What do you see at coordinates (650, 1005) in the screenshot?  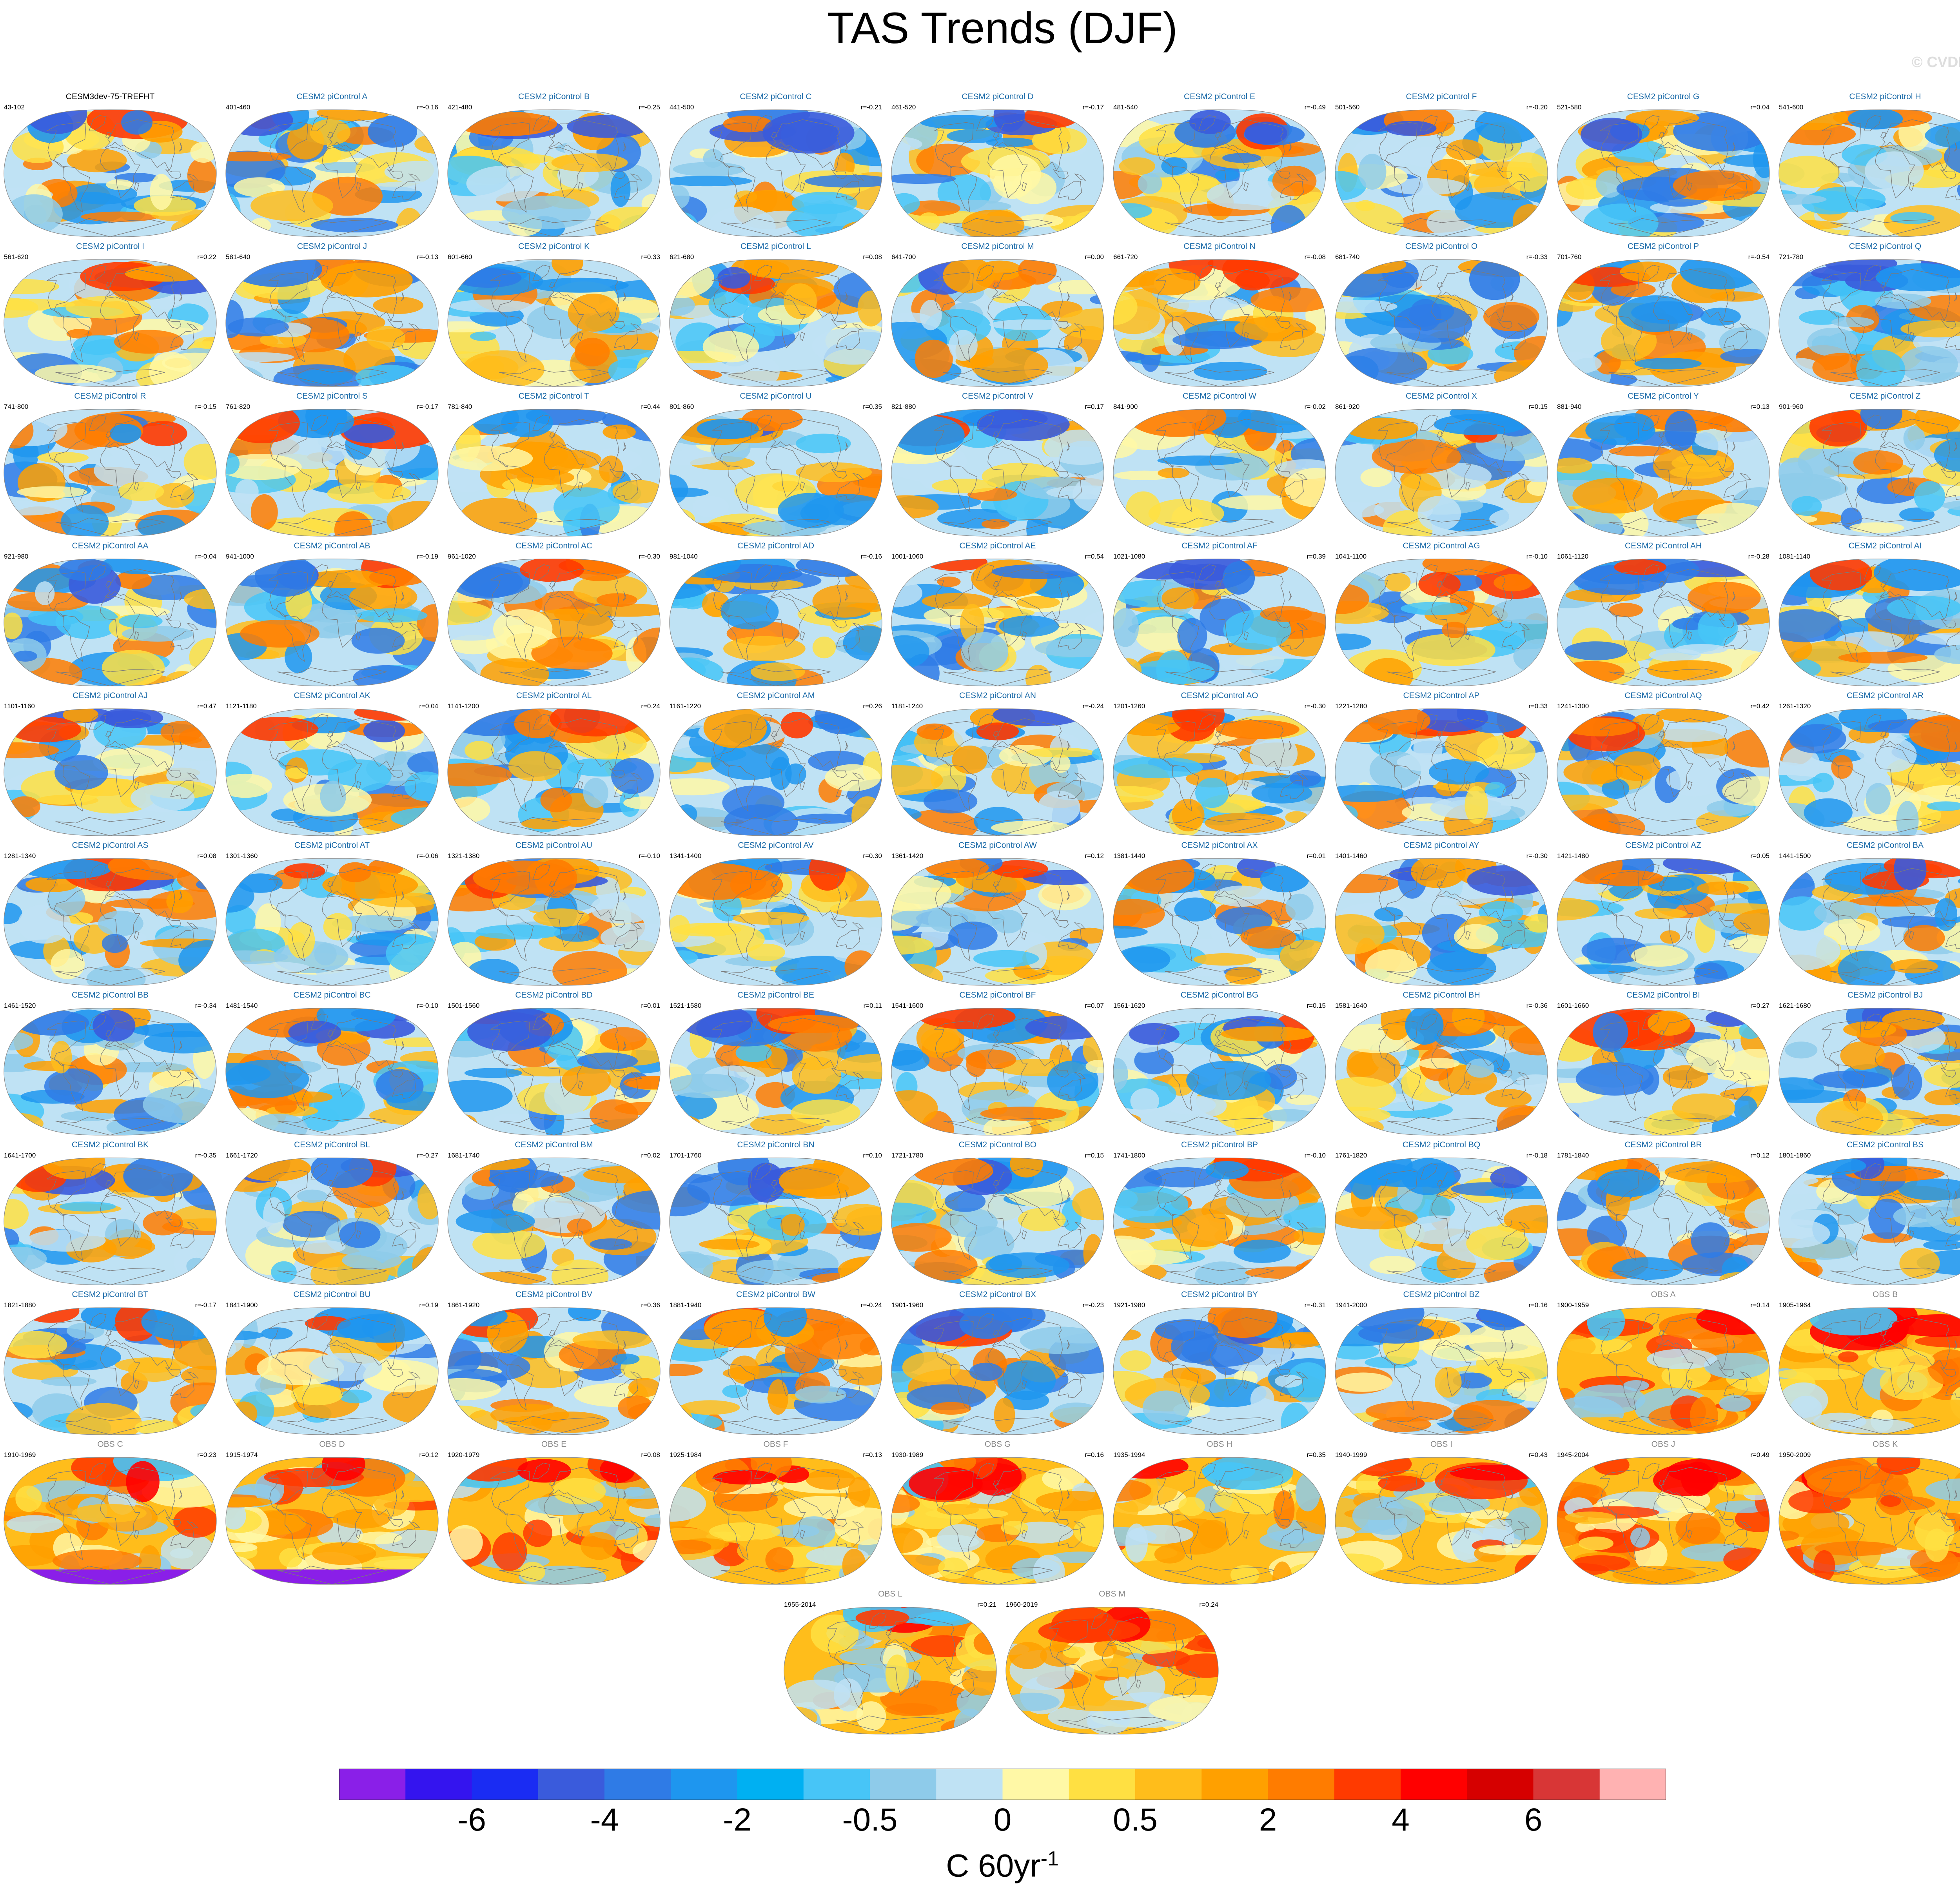 I see `panel-correlation: r=0.01` at bounding box center [650, 1005].